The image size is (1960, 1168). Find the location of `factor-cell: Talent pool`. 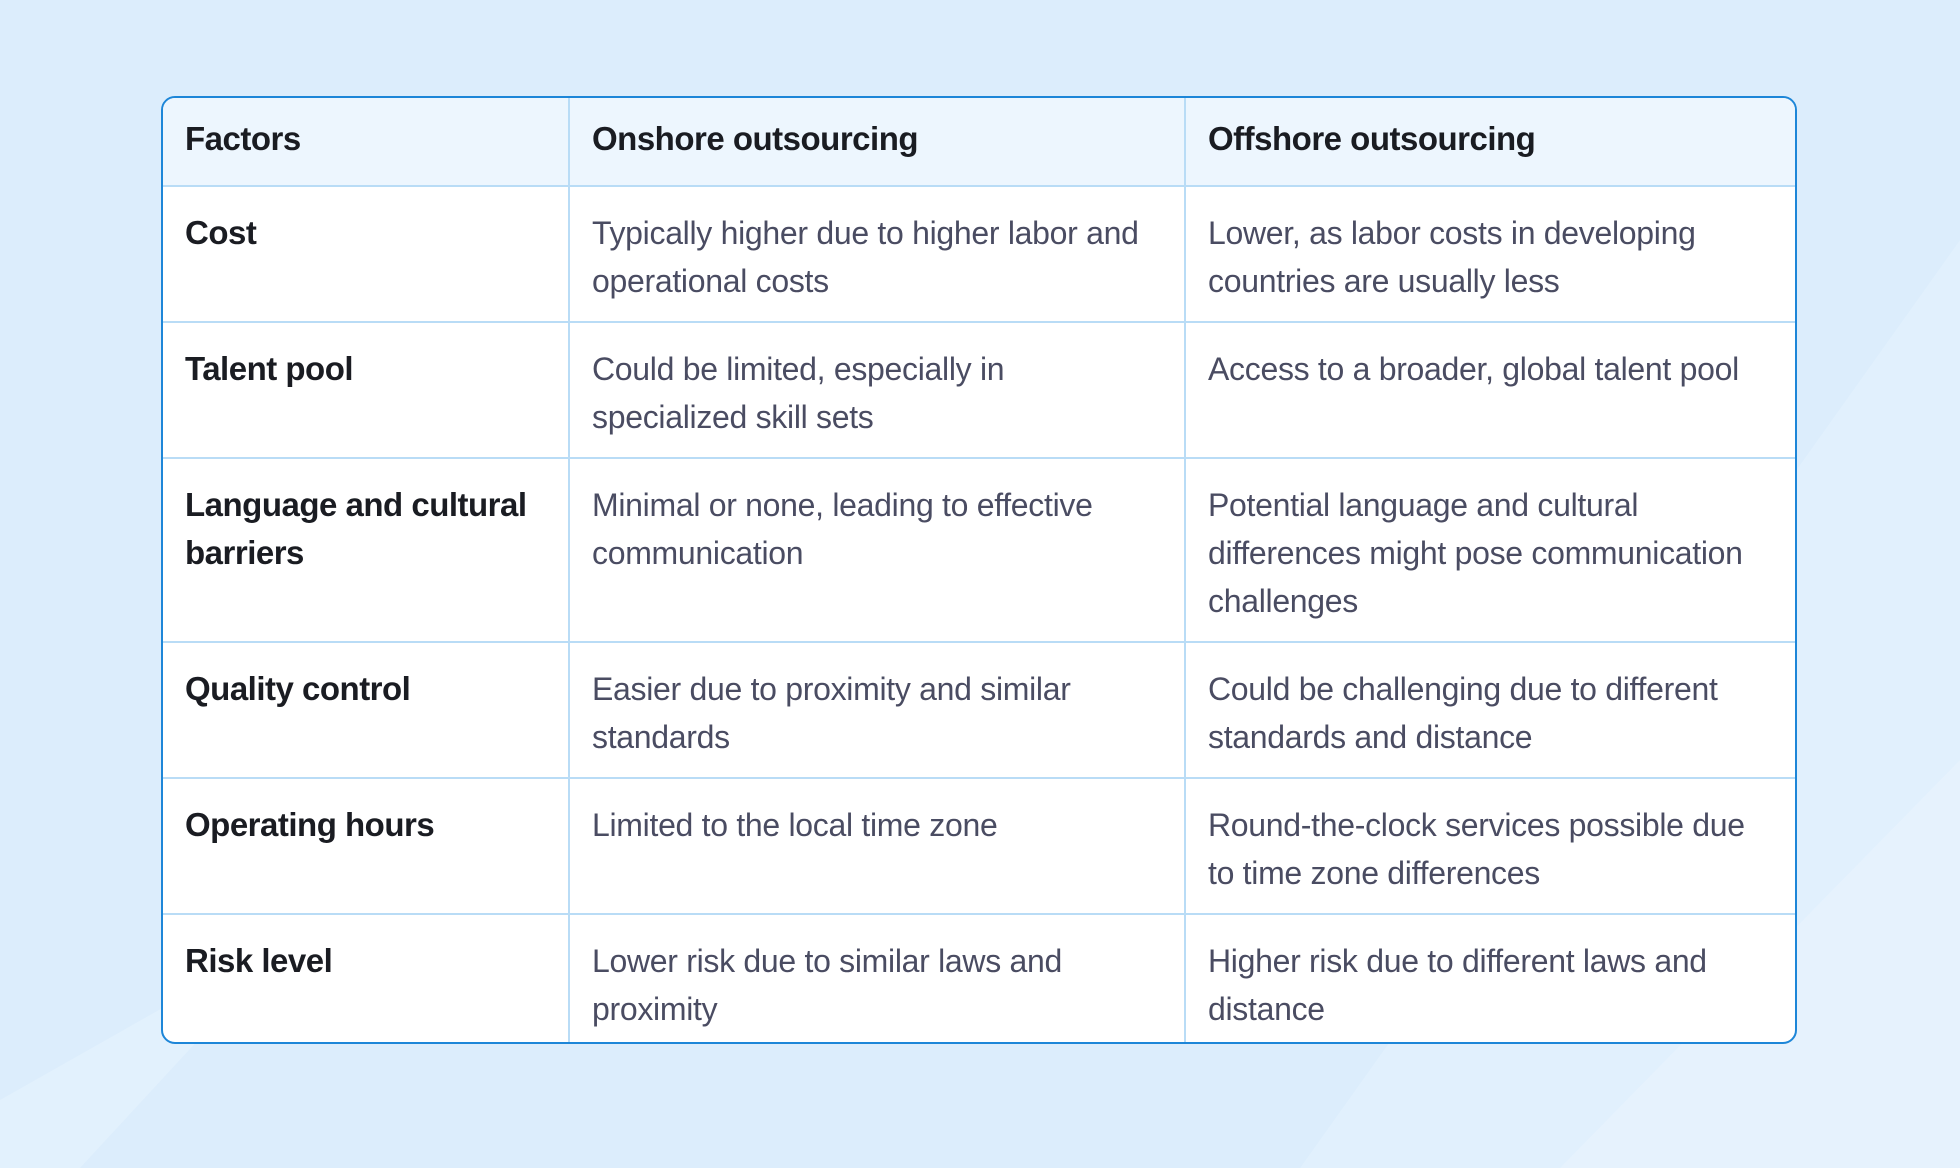

factor-cell: Talent pool is located at coordinates (366, 390).